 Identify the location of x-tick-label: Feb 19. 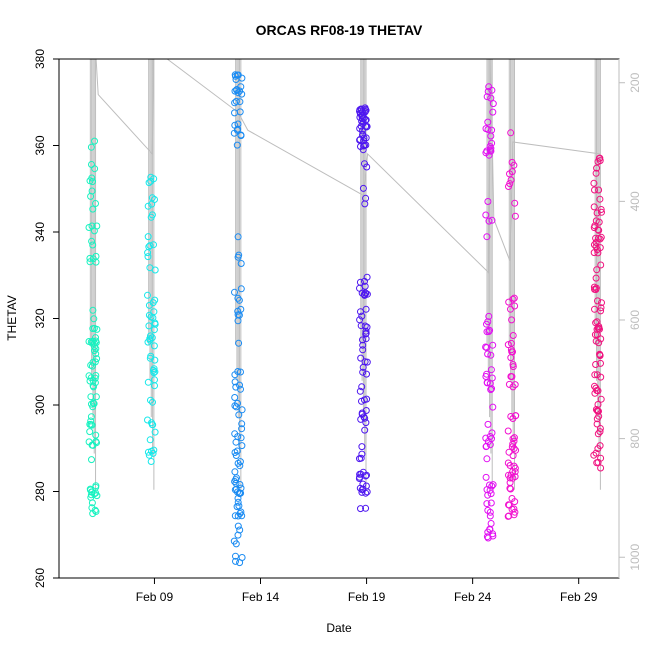
(367, 597).